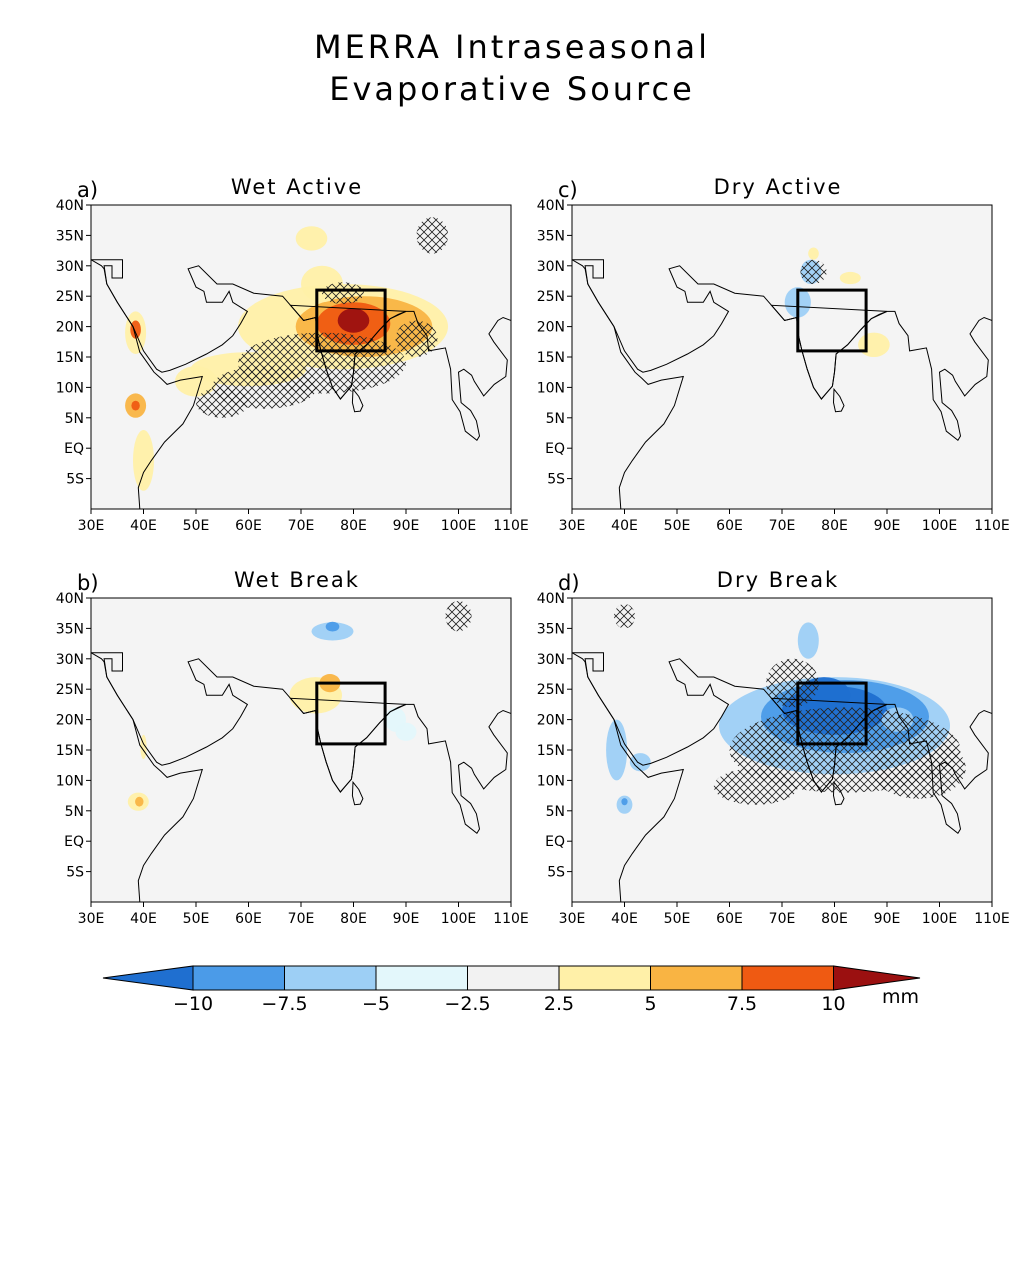  What do you see at coordinates (559, 1004) in the screenshot?
I see `colorbar-tick-label: 2.5` at bounding box center [559, 1004].